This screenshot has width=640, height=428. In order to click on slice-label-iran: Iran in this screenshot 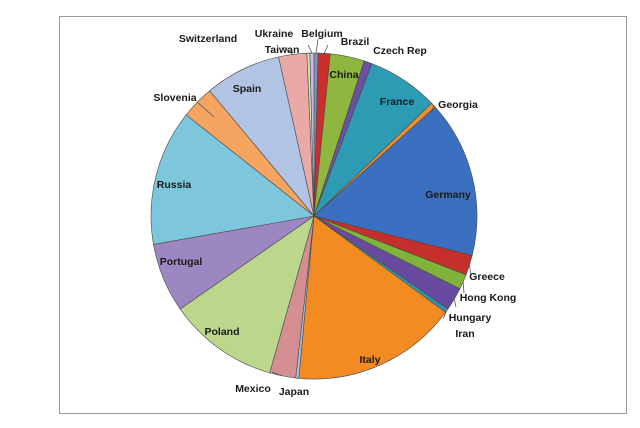, I will do `click(464, 334)`.